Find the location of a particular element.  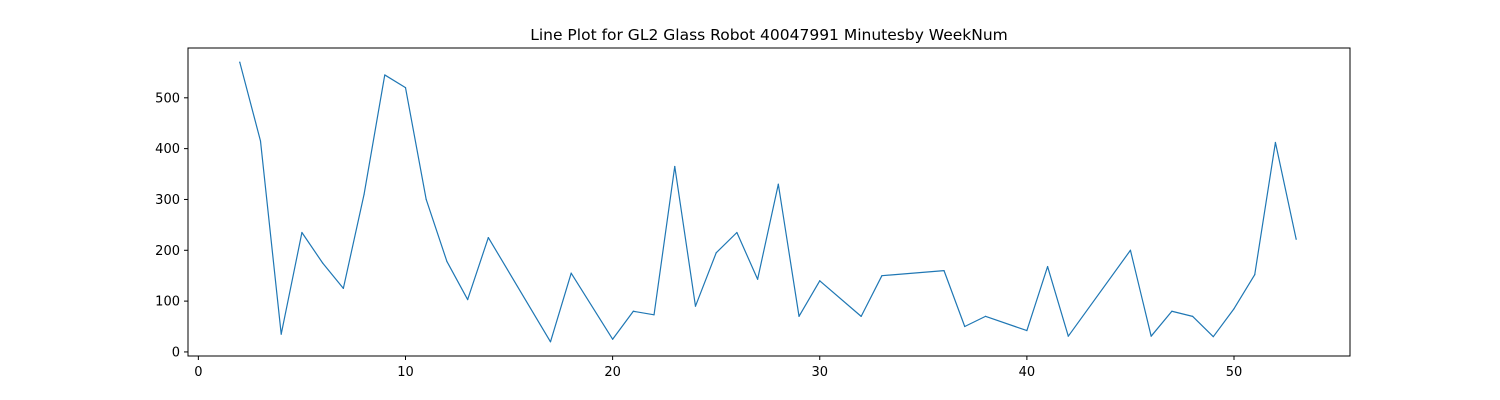

y-tick-label: 100 is located at coordinates (167, 302).